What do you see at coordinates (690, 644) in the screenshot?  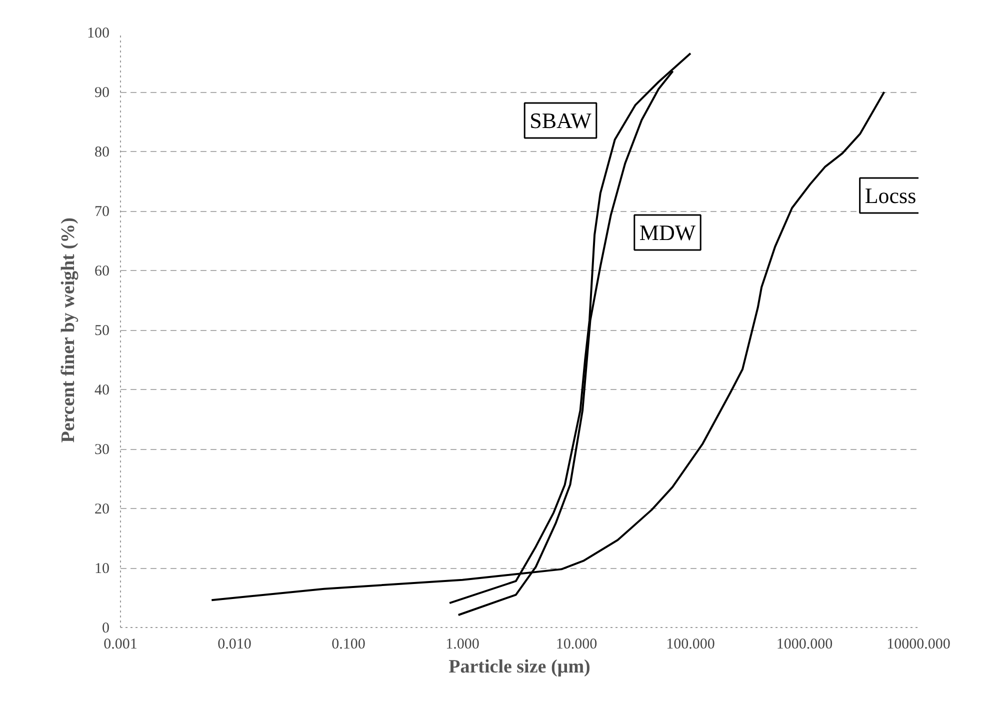 I see `x-tick-label: 100.000` at bounding box center [690, 644].